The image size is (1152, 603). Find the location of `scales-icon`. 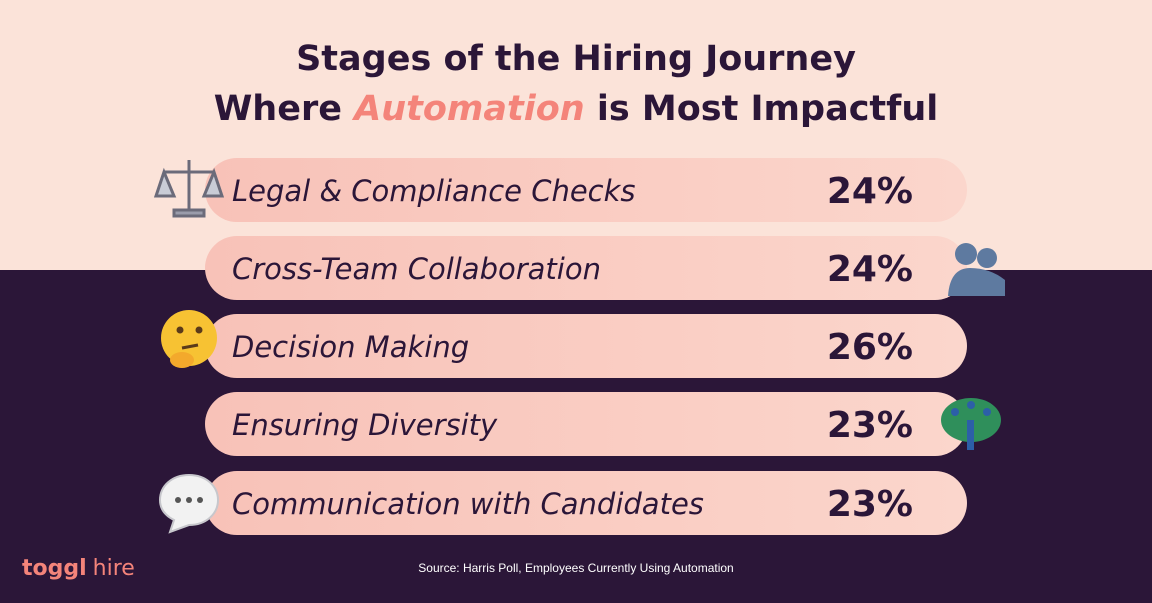

scales-icon is located at coordinates (189, 189).